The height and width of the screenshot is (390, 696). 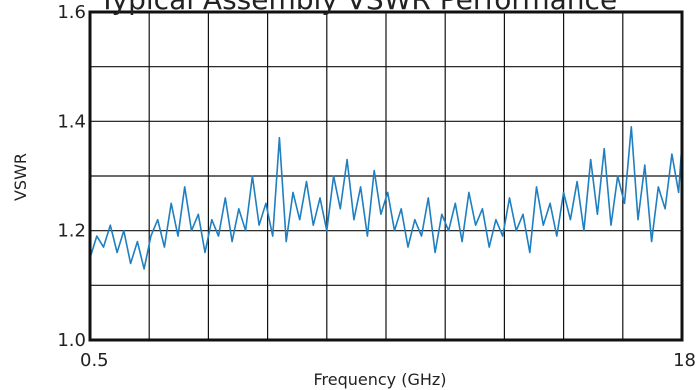 What do you see at coordinates (94, 360) in the screenshot?
I see `x-tick-label: 0.5` at bounding box center [94, 360].